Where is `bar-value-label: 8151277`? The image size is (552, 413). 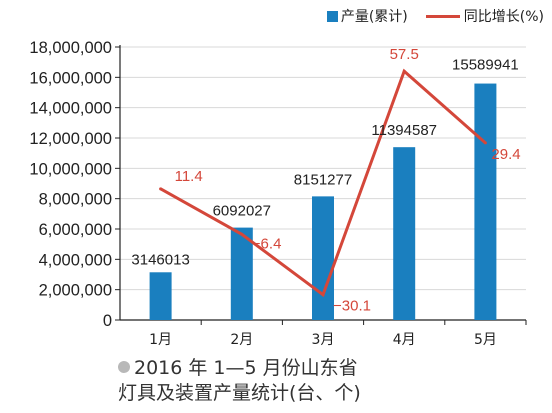
bar-value-label: 8151277 is located at coordinates (323, 179).